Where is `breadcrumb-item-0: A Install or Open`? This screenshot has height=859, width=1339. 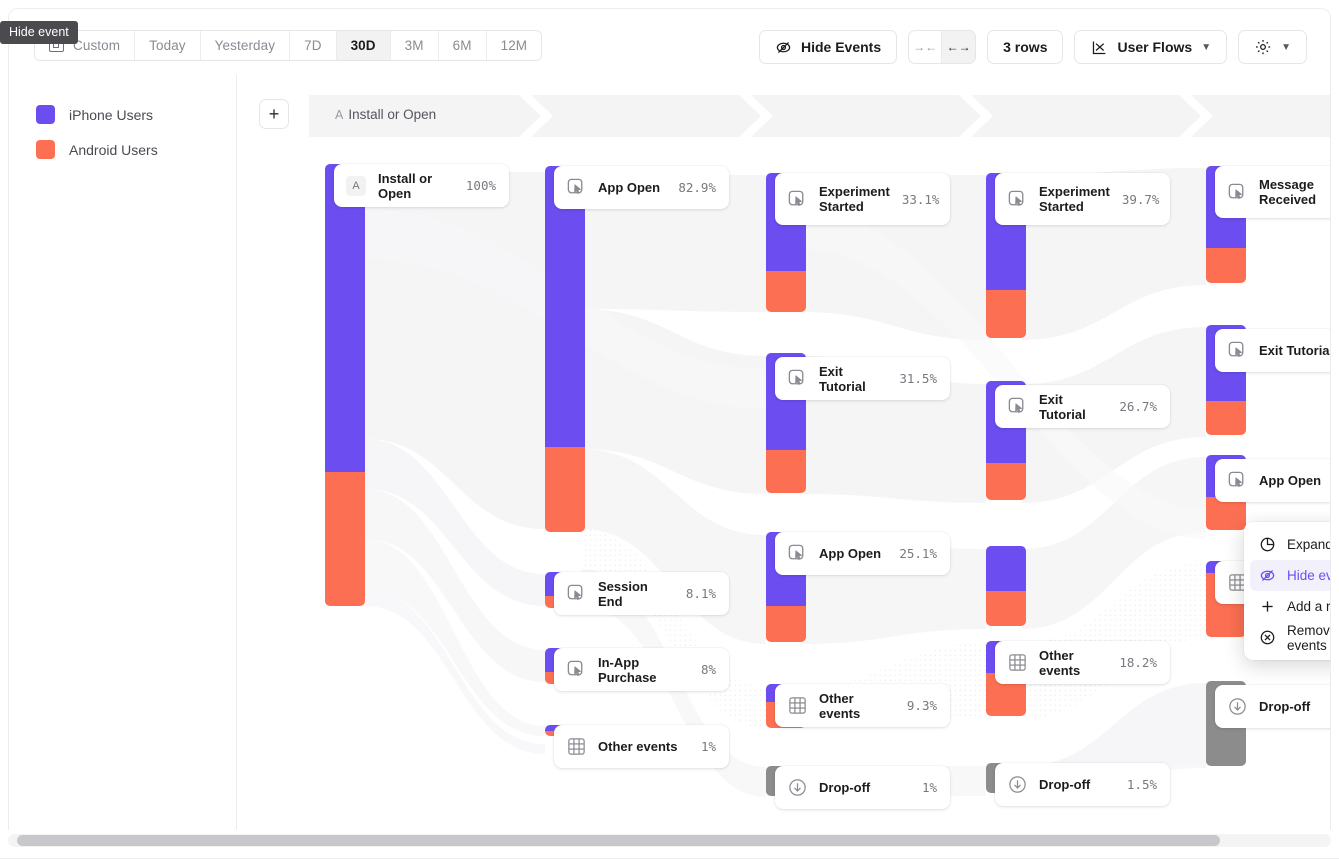 breadcrumb-item-0: A Install or Open is located at coordinates (385, 114).